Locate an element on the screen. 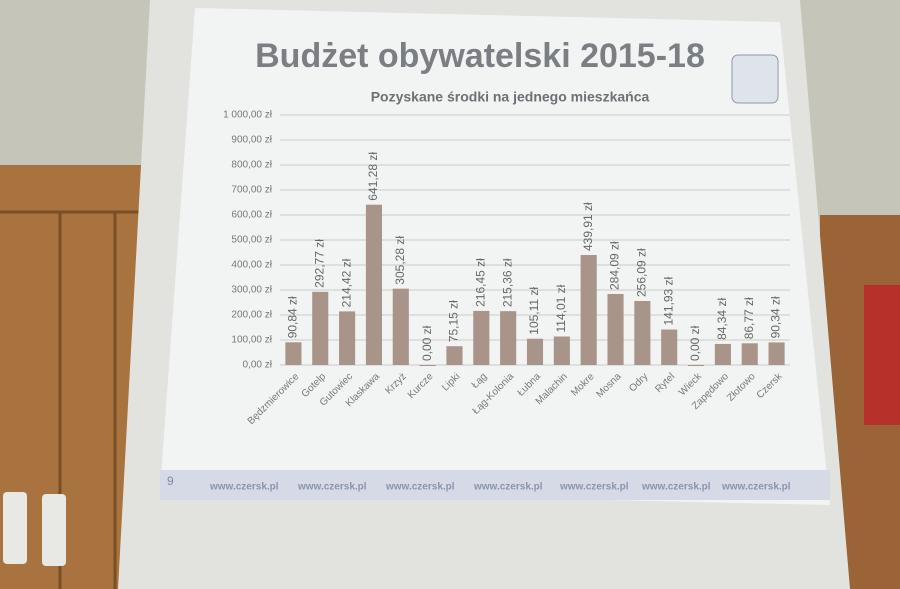 The image size is (900, 589). value-label: 292,77 zł is located at coordinates (319, 263).